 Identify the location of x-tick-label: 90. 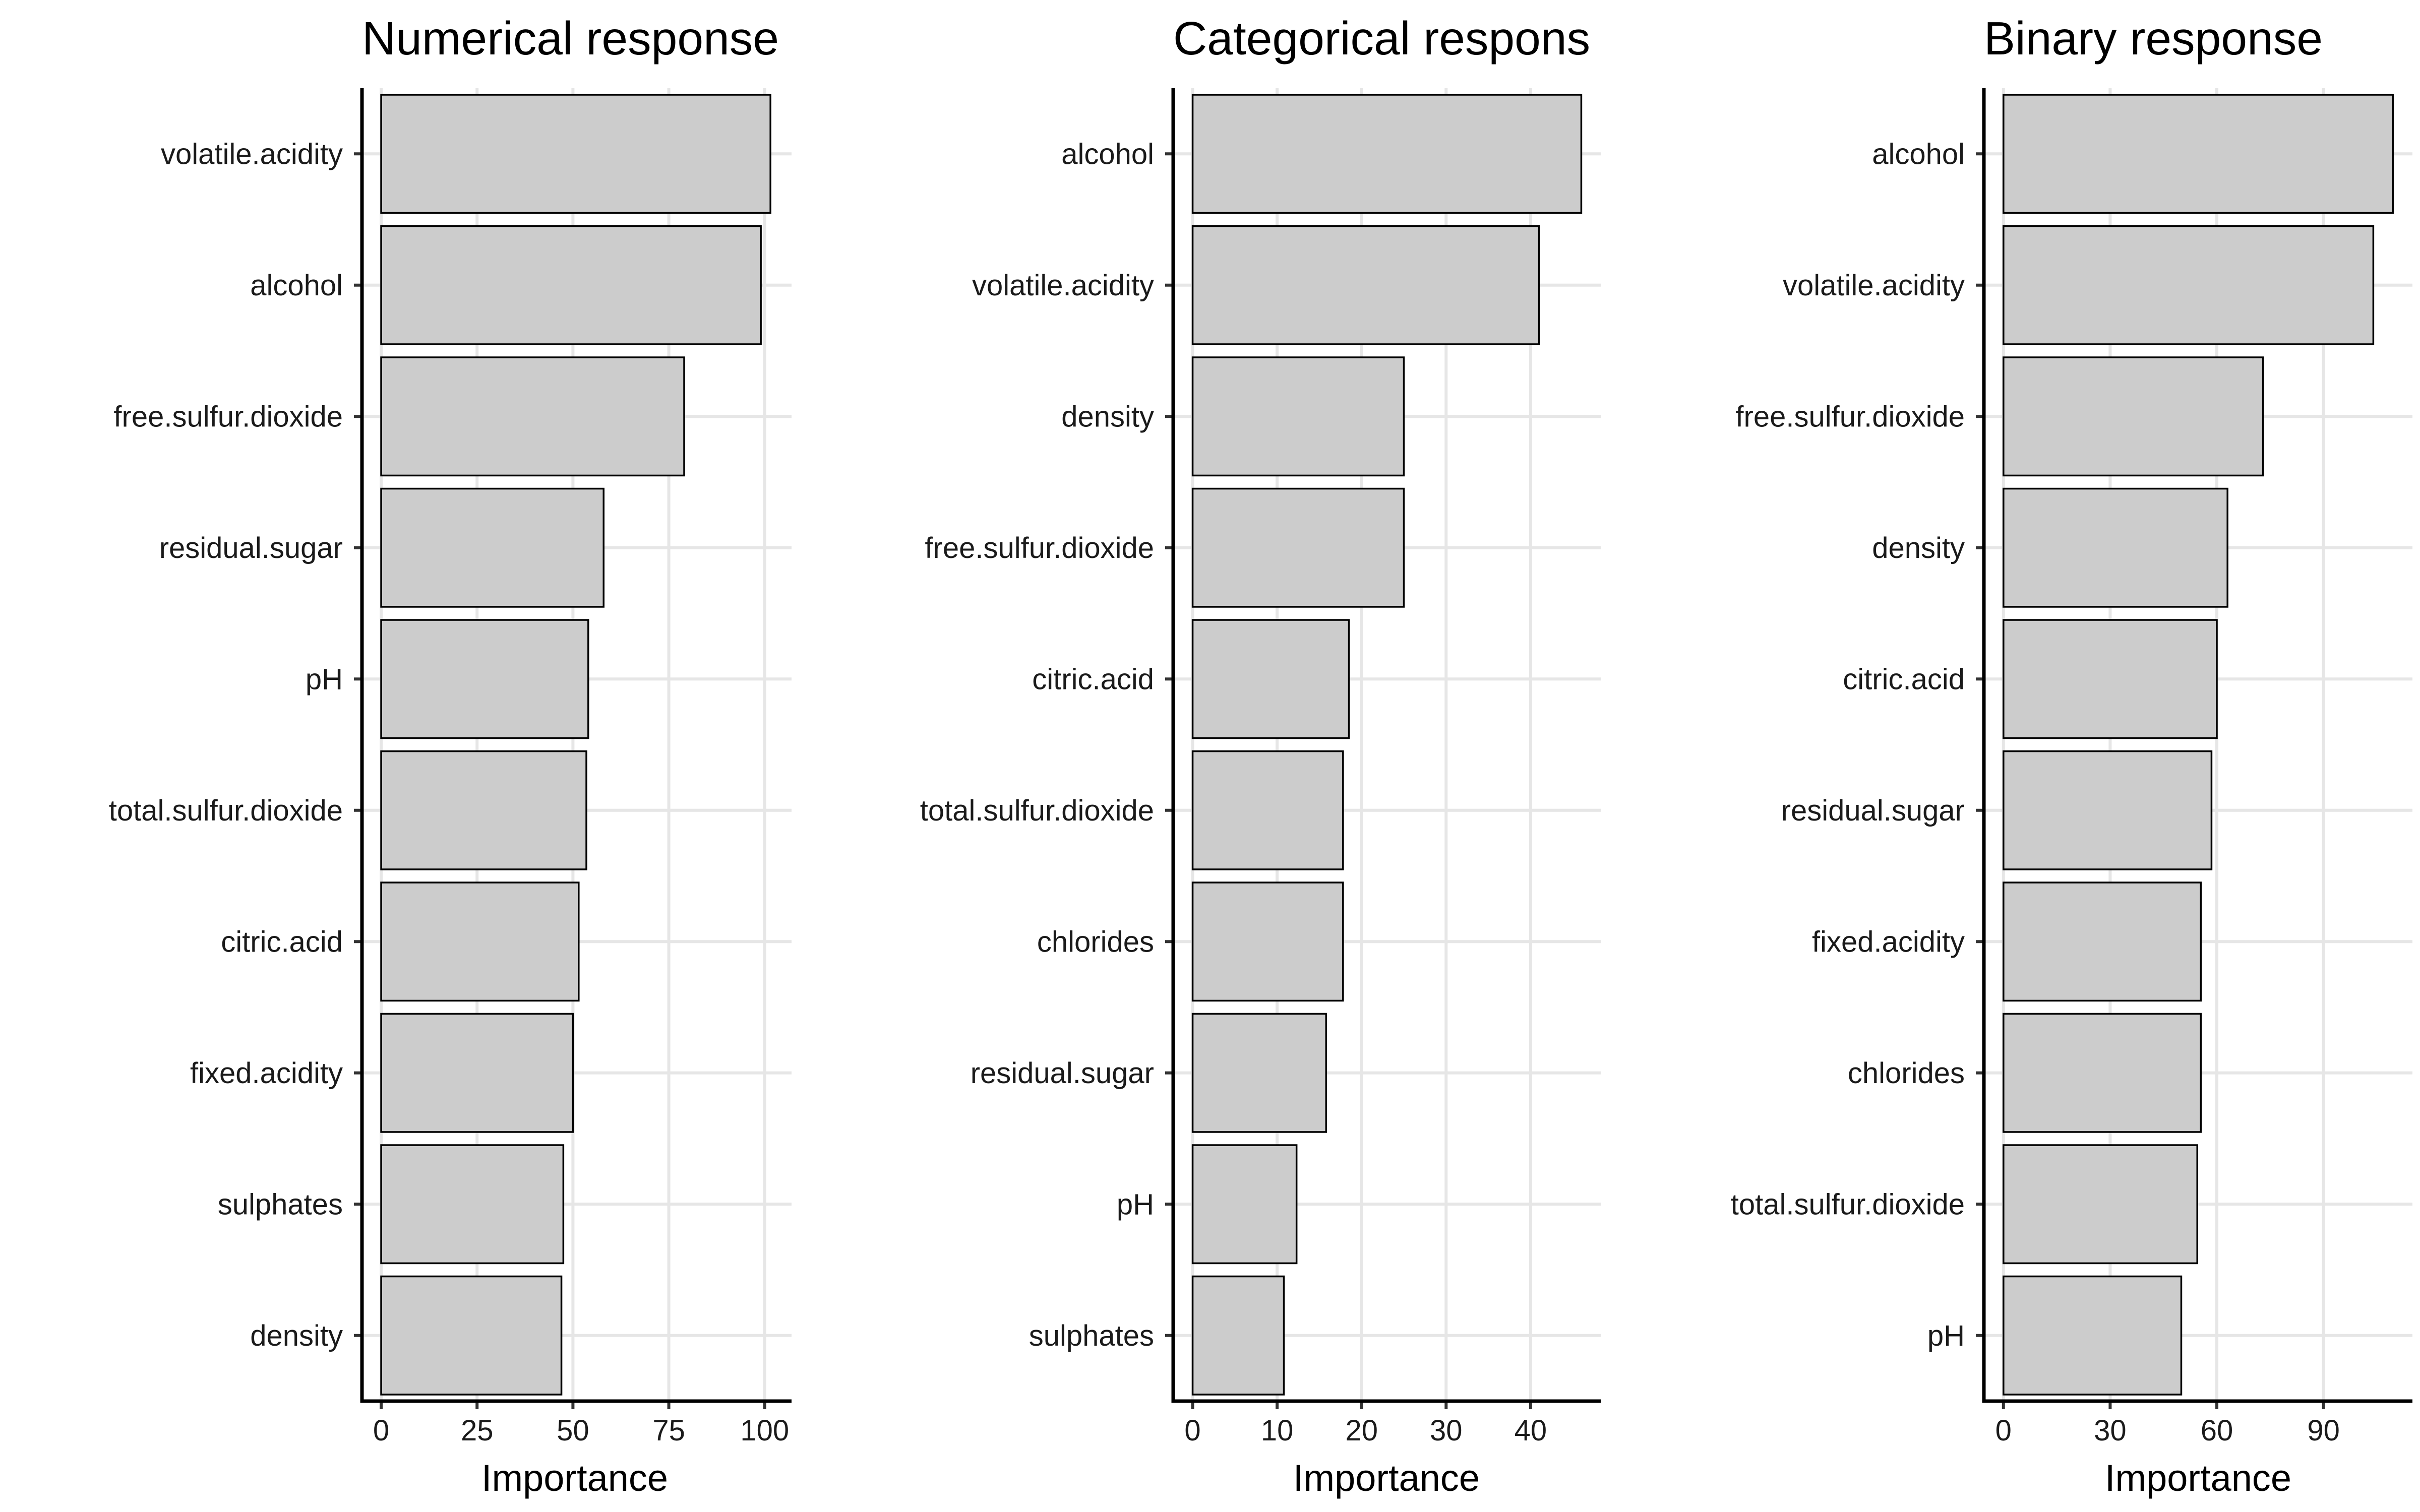
(2323, 1431).